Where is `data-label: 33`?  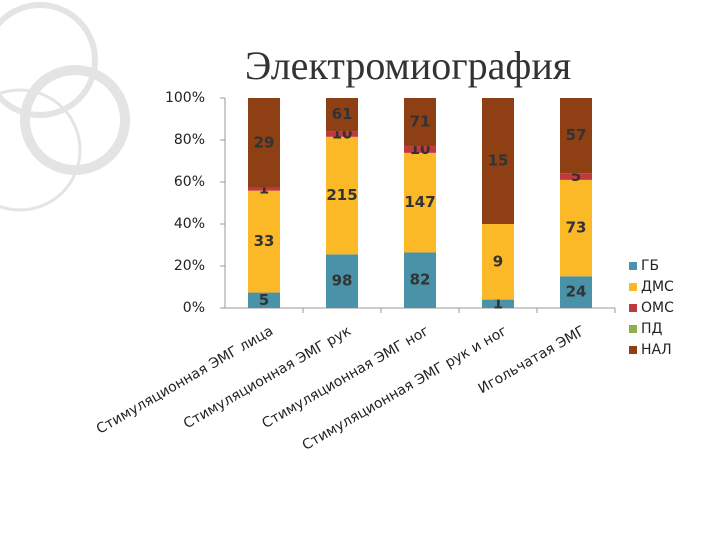
data-label: 33 is located at coordinates (264, 241).